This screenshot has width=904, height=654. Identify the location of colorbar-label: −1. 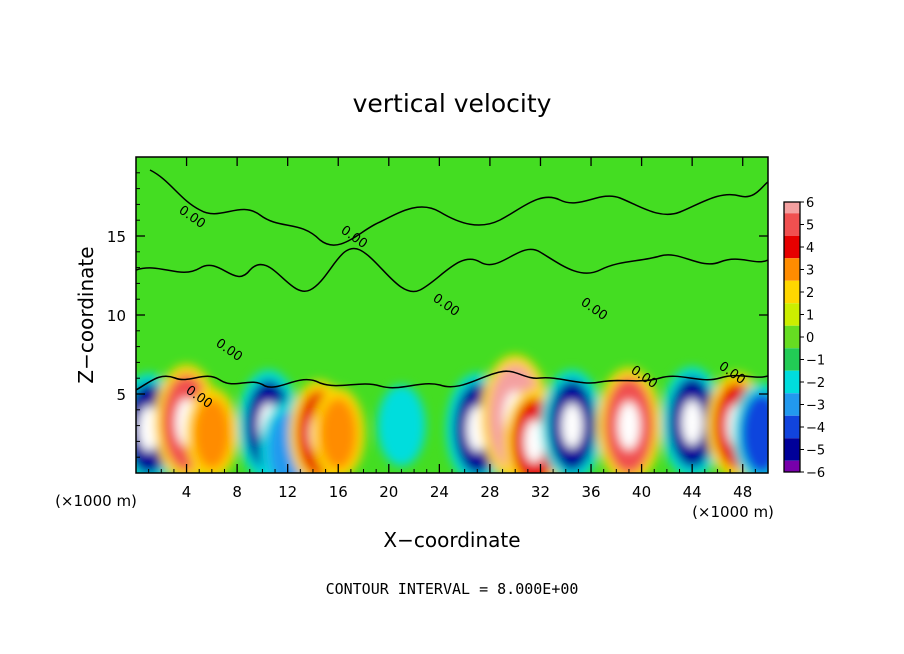
(815, 361).